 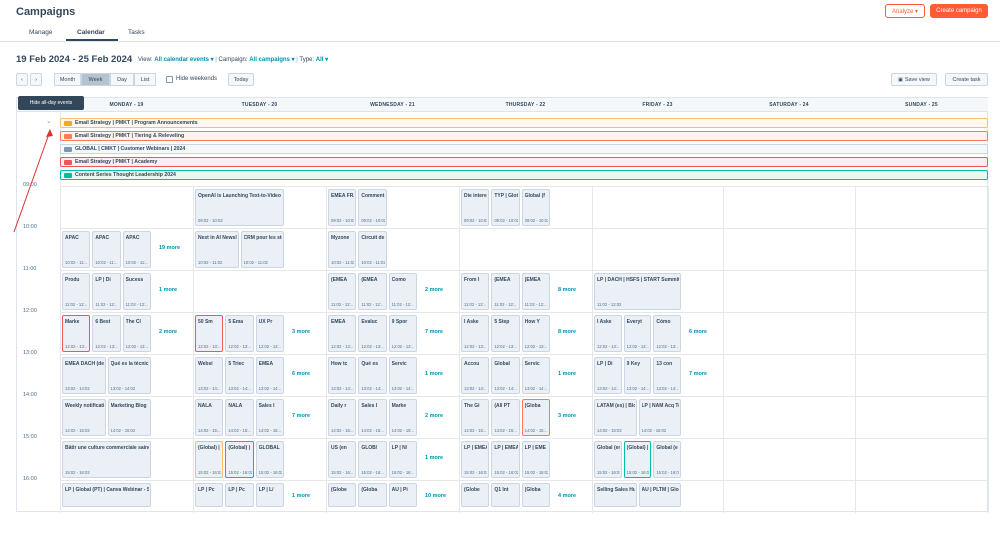 What do you see at coordinates (372, 459) in the screenshot?
I see `calendar-event: GLOB/15:02 - 16:..` at bounding box center [372, 459].